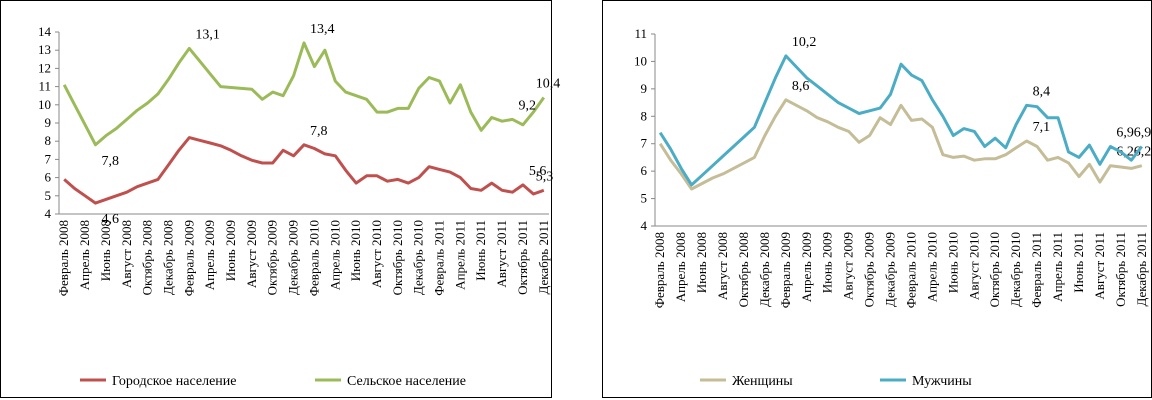 This screenshot has height=400, width=1152. Describe the element at coordinates (804, 42) in the screenshot. I see `data-label: 10,2` at that location.